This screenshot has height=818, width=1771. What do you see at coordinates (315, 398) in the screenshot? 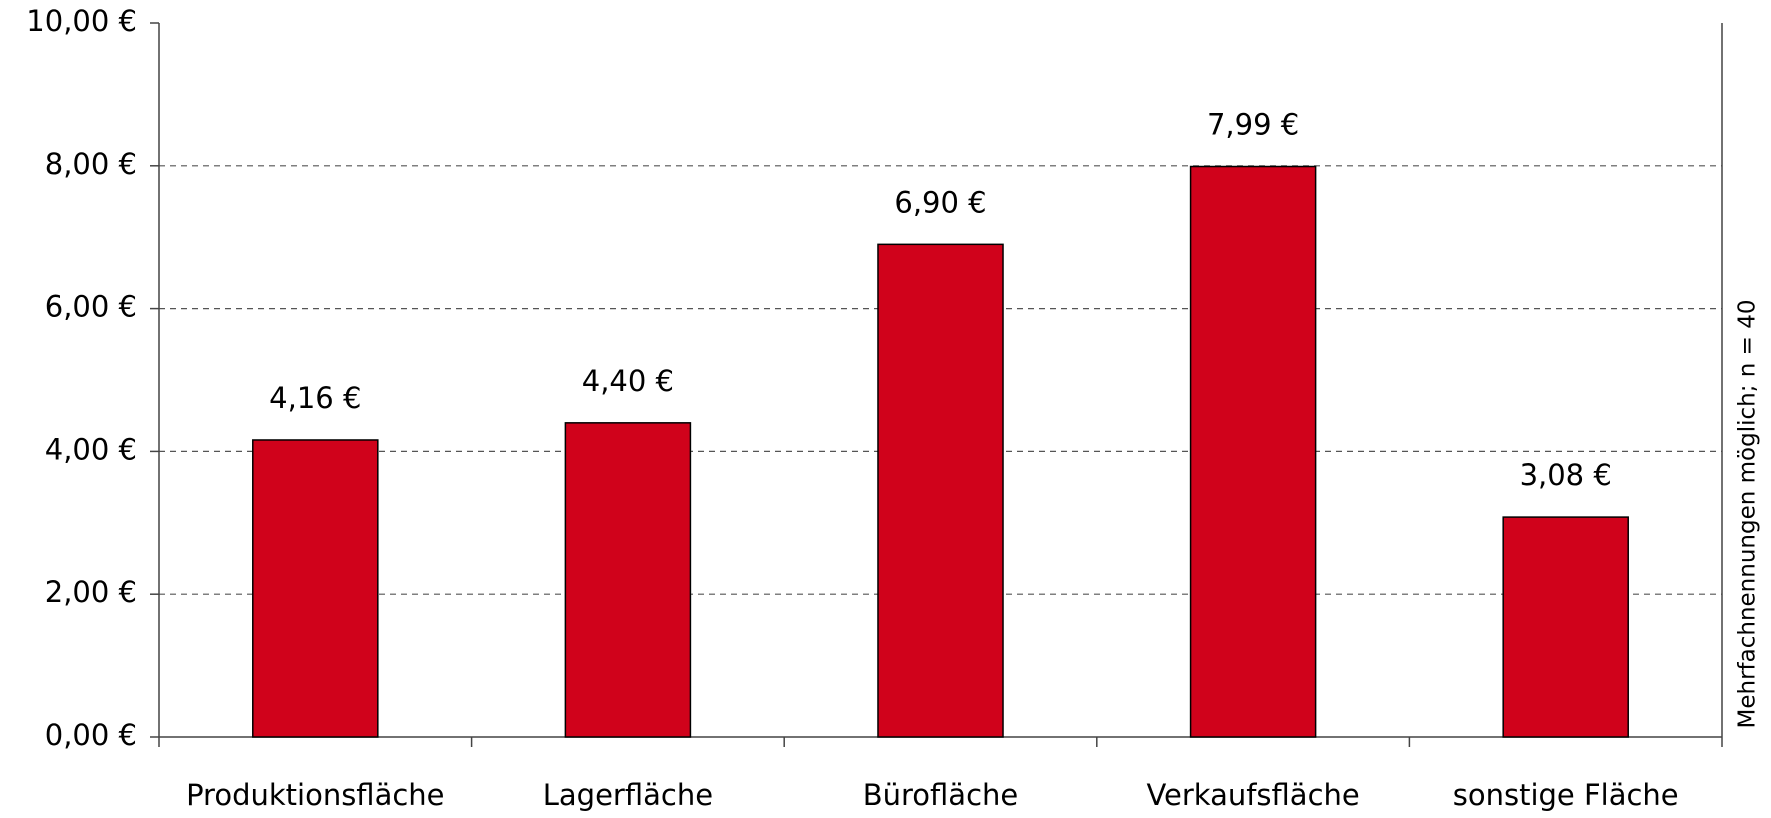
I see `value-label: 4,16 €` at bounding box center [315, 398].